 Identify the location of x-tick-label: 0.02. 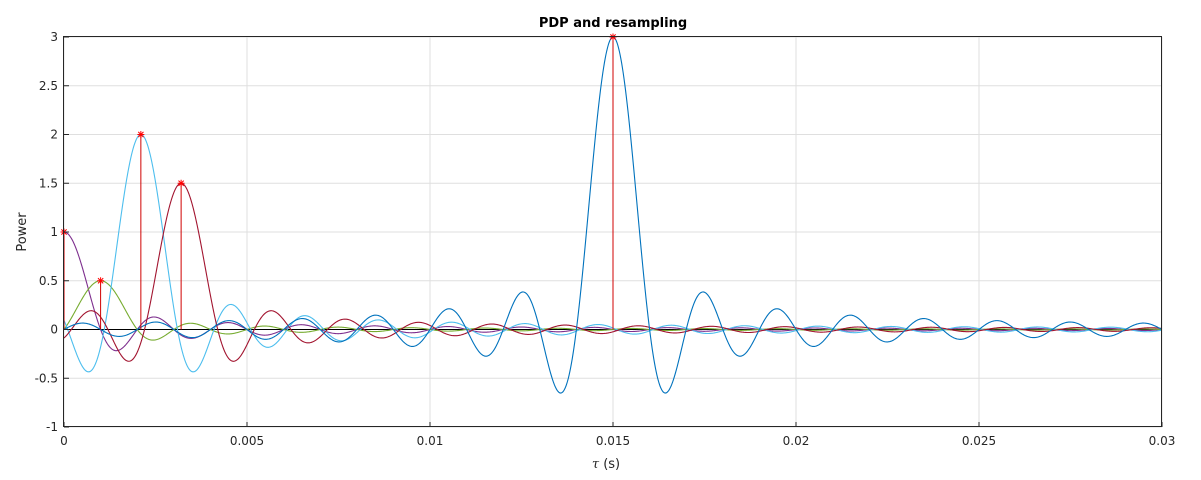
(796, 441).